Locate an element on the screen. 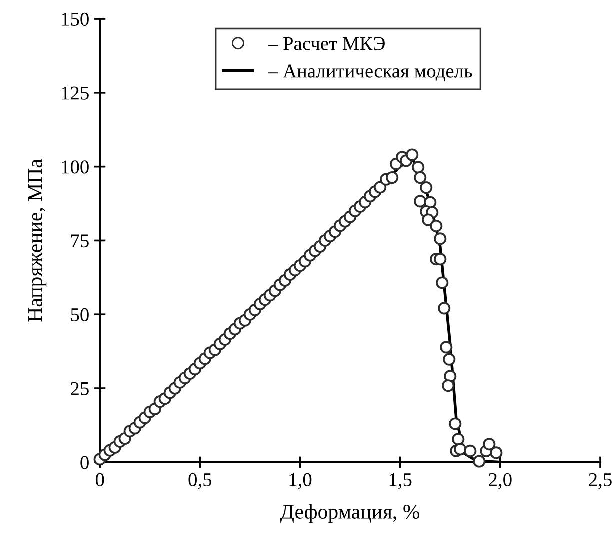 The image size is (614, 544). y-tick-label: 150 is located at coordinates (75, 19).